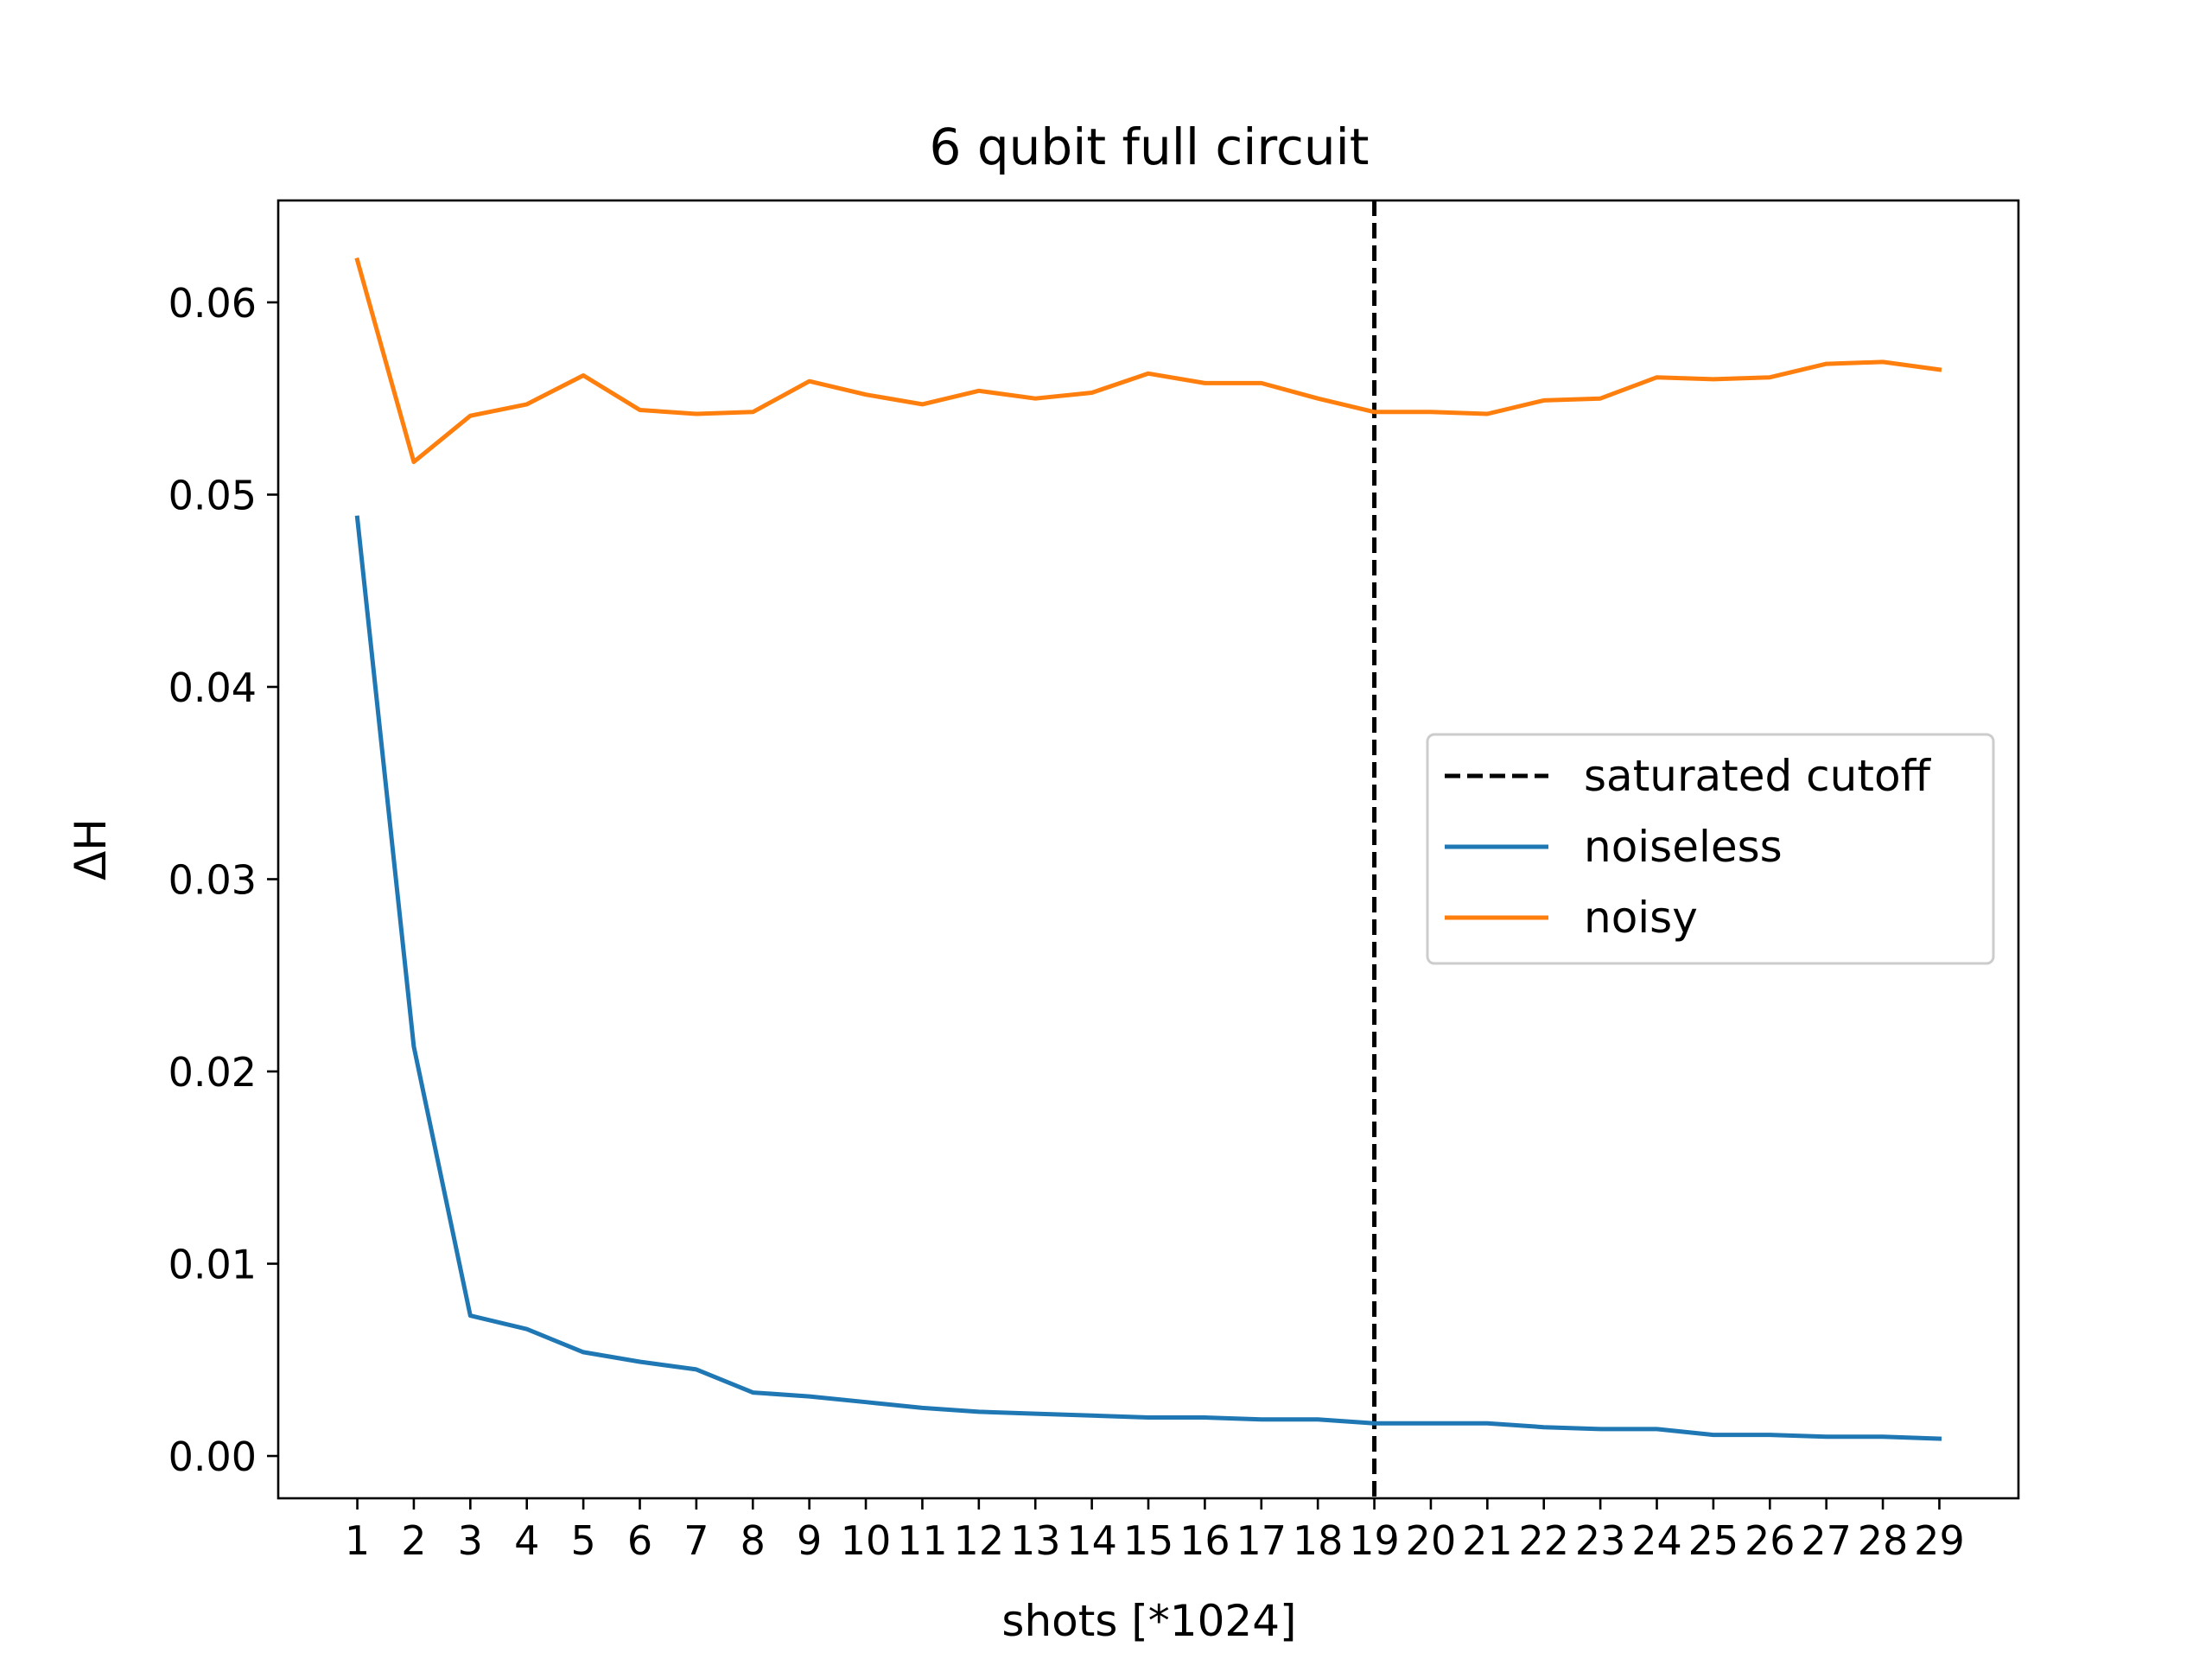 The image size is (2212, 1659). Describe the element at coordinates (413, 1540) in the screenshot. I see `x-tick-label: 2` at that location.